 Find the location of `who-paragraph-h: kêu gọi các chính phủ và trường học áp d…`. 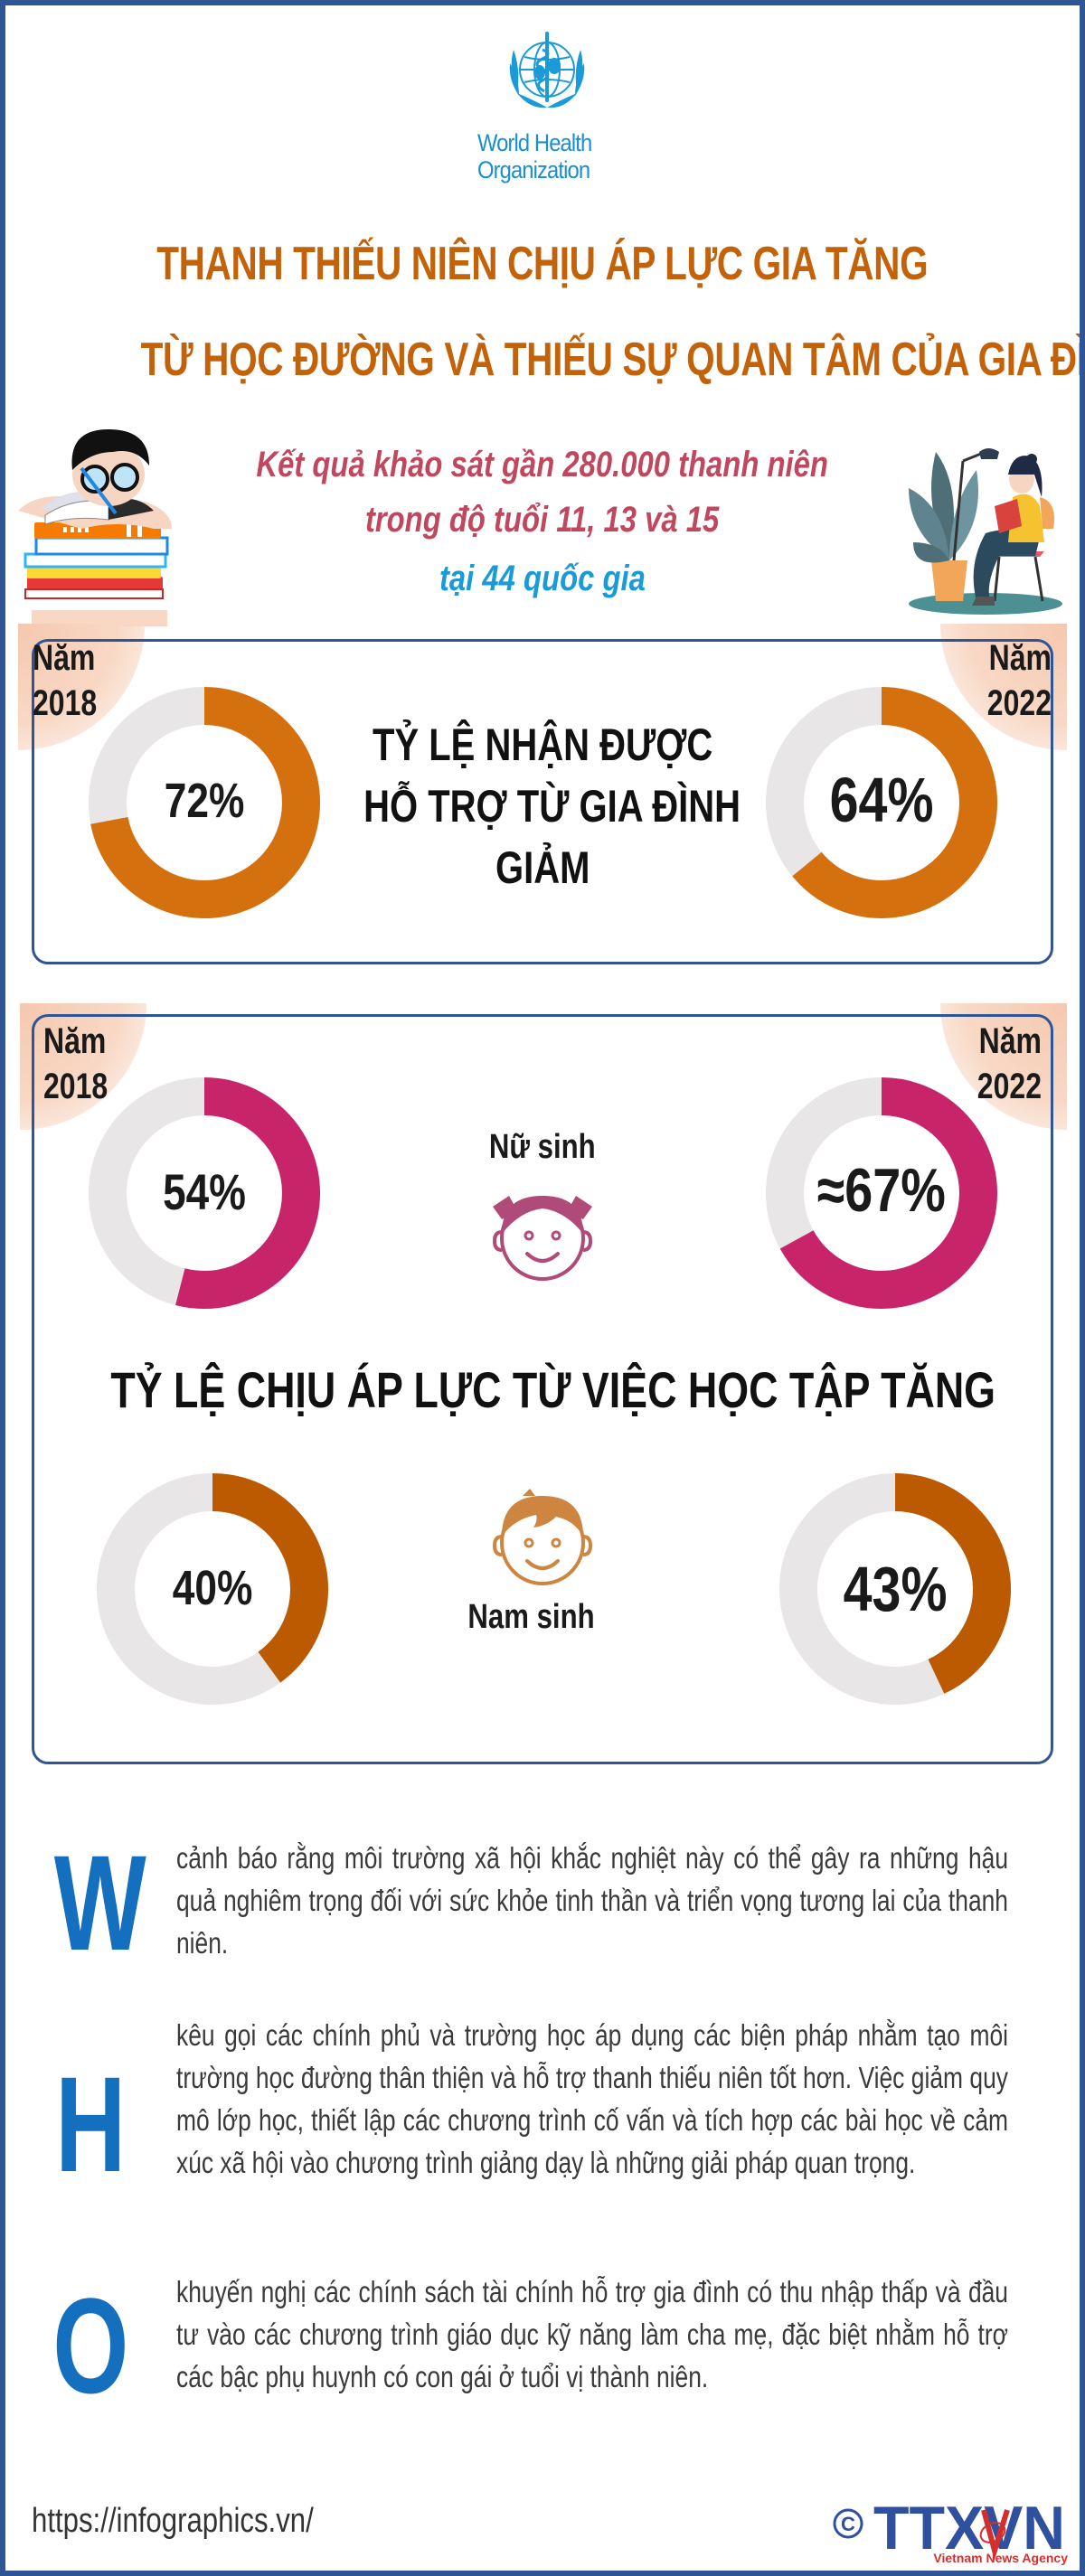

who-paragraph-h: kêu gọi các chính phủ và trường học áp d… is located at coordinates (592, 2098).